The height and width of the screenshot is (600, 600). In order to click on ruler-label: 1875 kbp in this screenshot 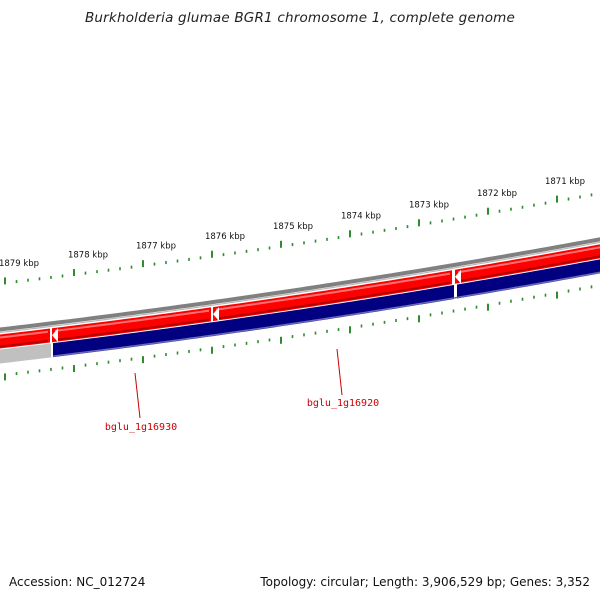, I will do `click(293, 227)`.